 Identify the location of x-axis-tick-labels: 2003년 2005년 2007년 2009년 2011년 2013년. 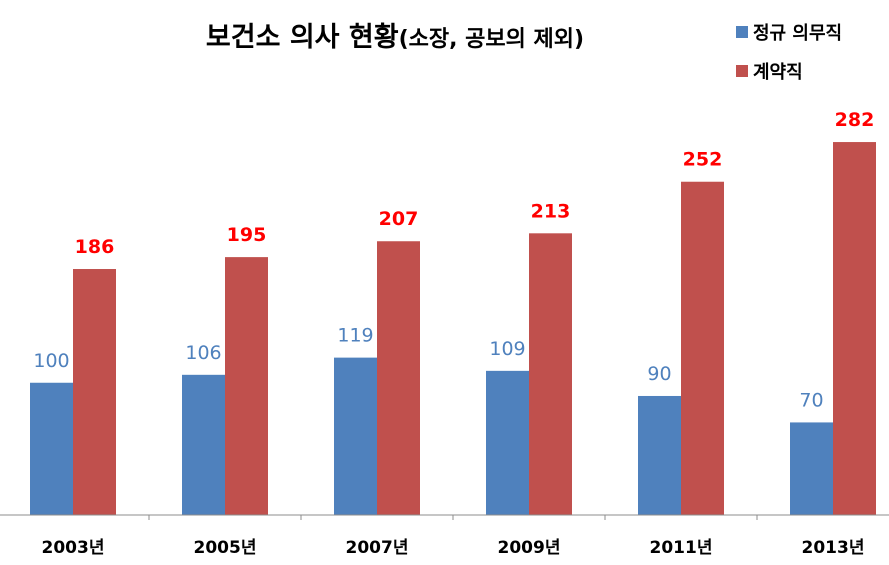
(453, 548).